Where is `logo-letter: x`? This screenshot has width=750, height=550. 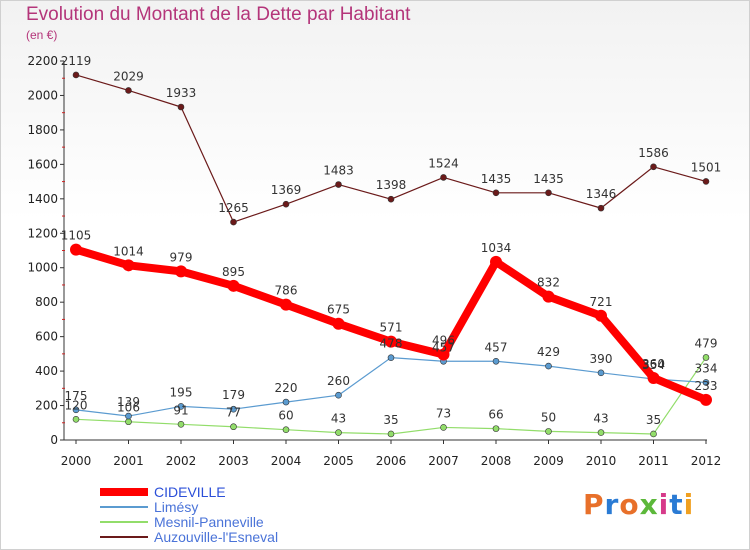 logo-letter: x is located at coordinates (649, 504).